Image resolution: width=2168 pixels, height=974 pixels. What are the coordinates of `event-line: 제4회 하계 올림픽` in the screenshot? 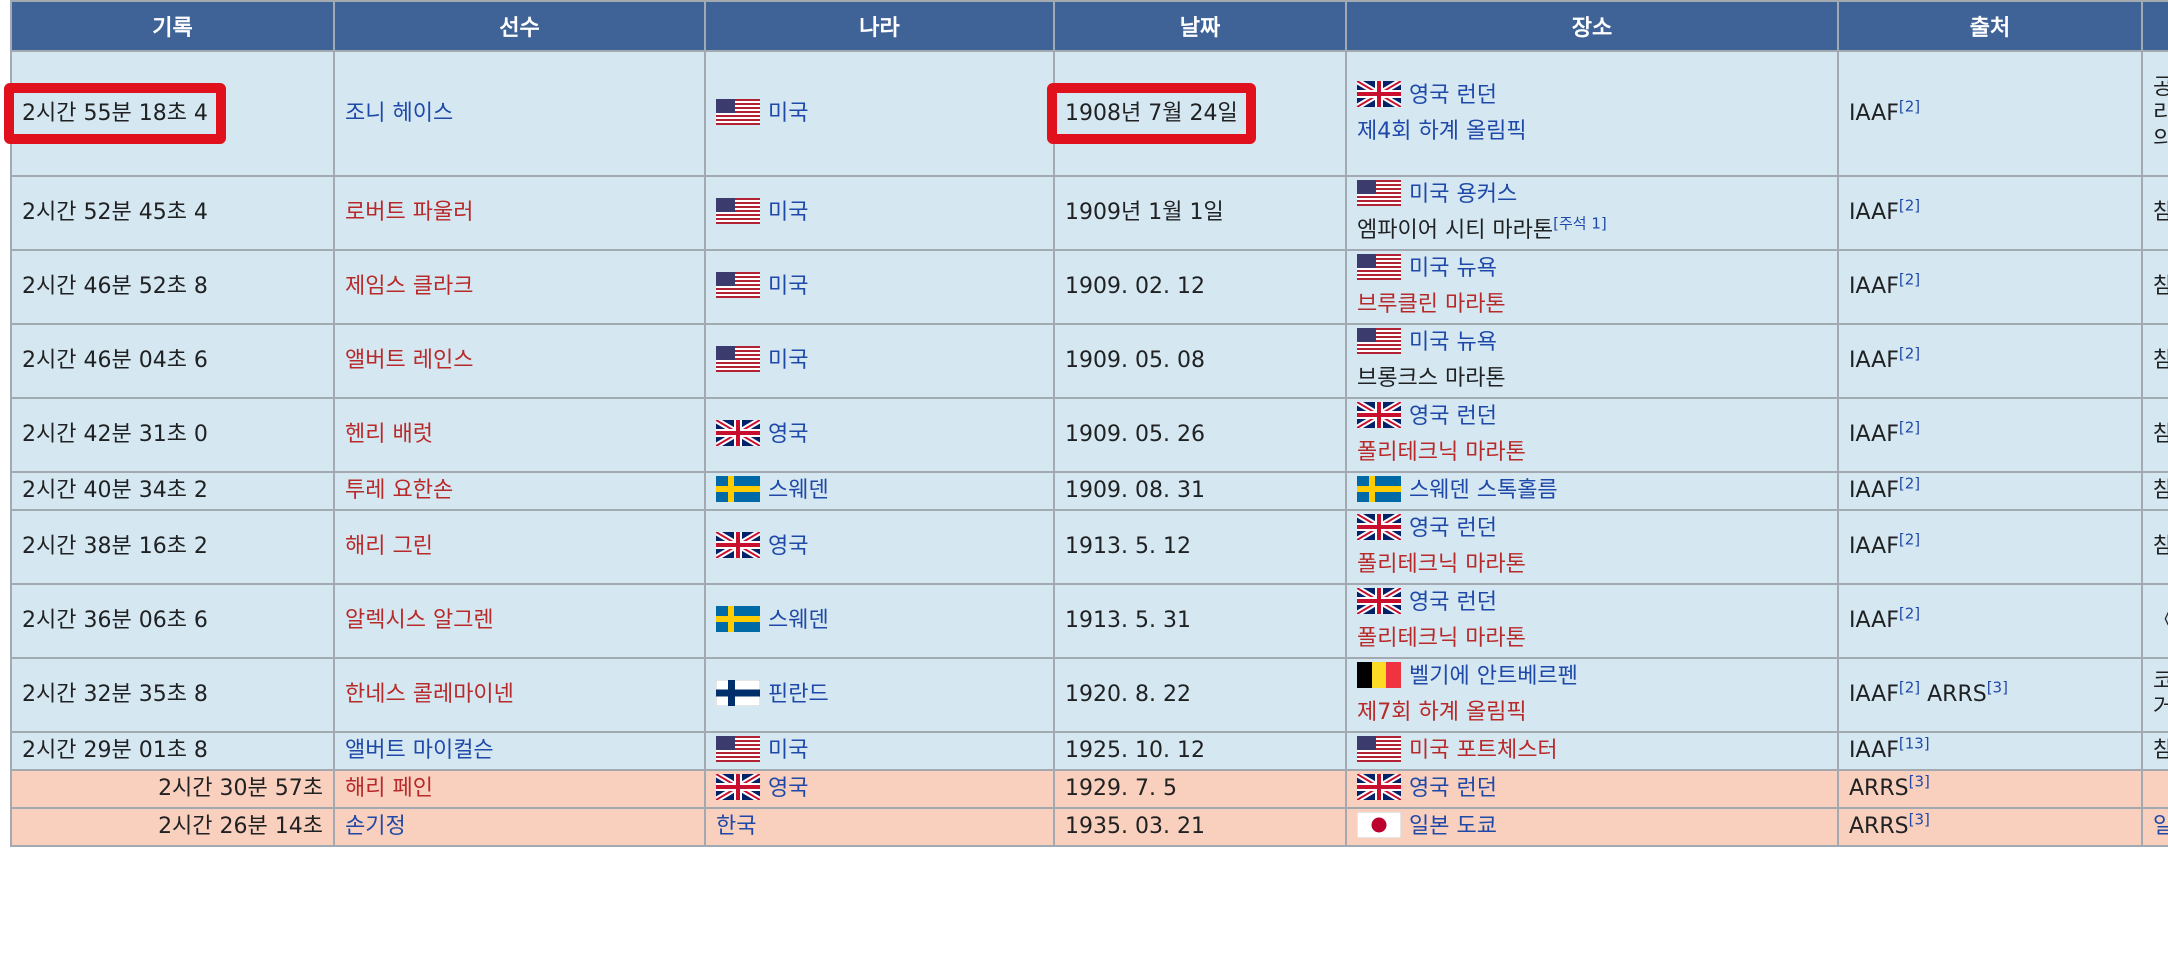 It's located at (1592, 132).